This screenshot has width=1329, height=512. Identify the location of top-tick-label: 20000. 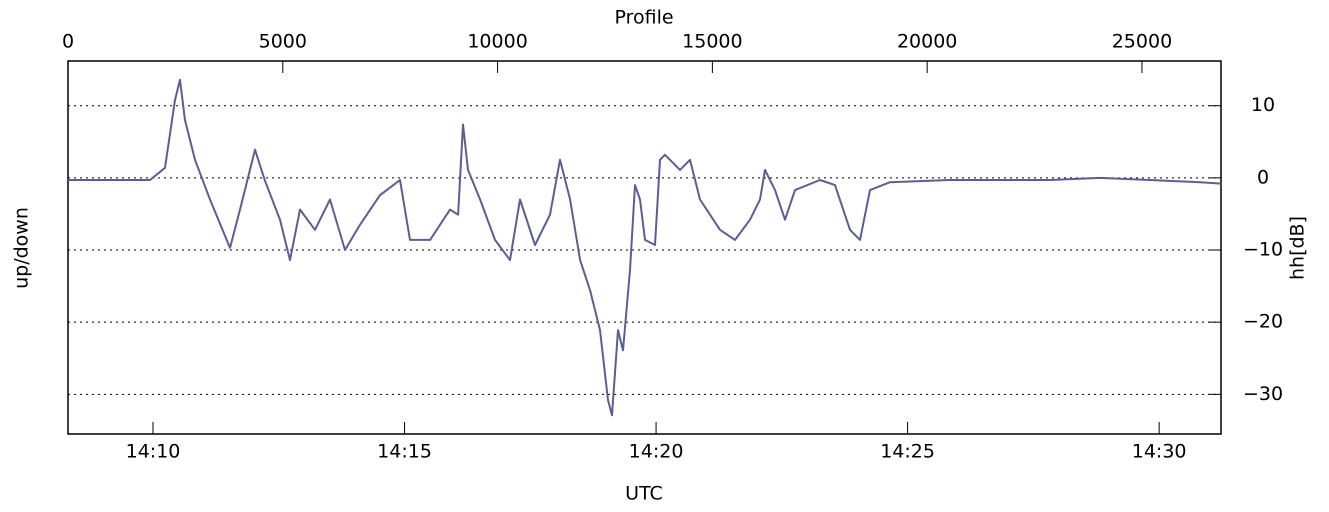
(927, 42).